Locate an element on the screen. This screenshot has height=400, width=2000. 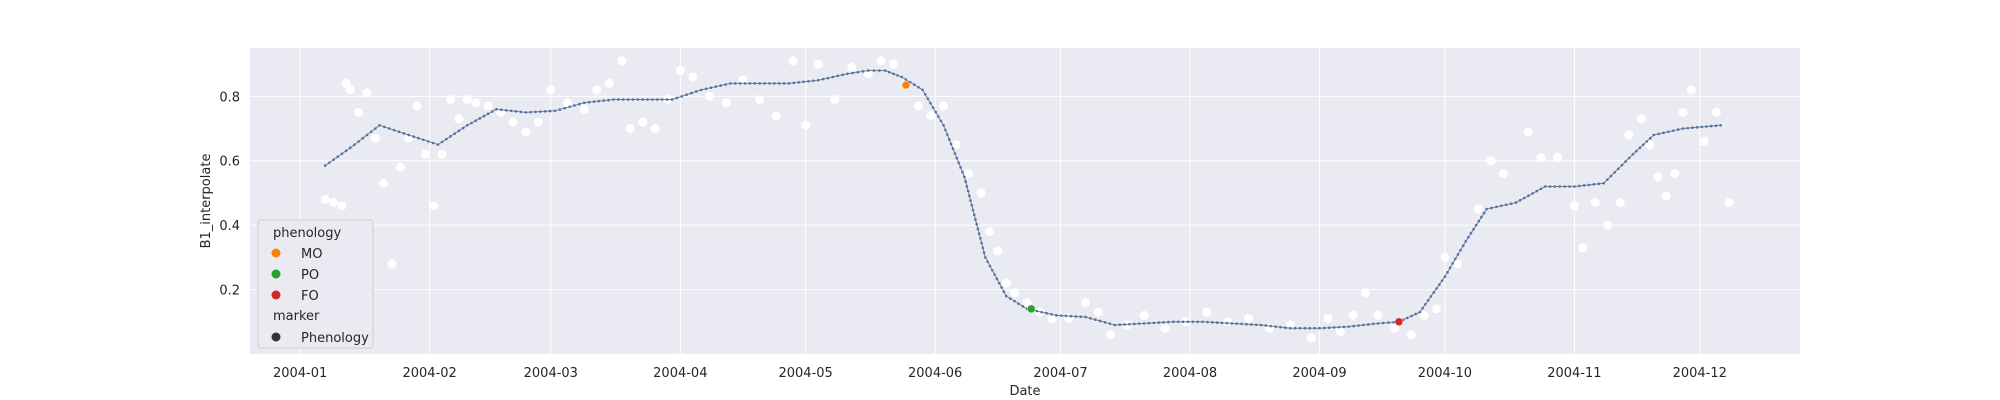
legend-phenology-marker is located at coordinates (276, 337).